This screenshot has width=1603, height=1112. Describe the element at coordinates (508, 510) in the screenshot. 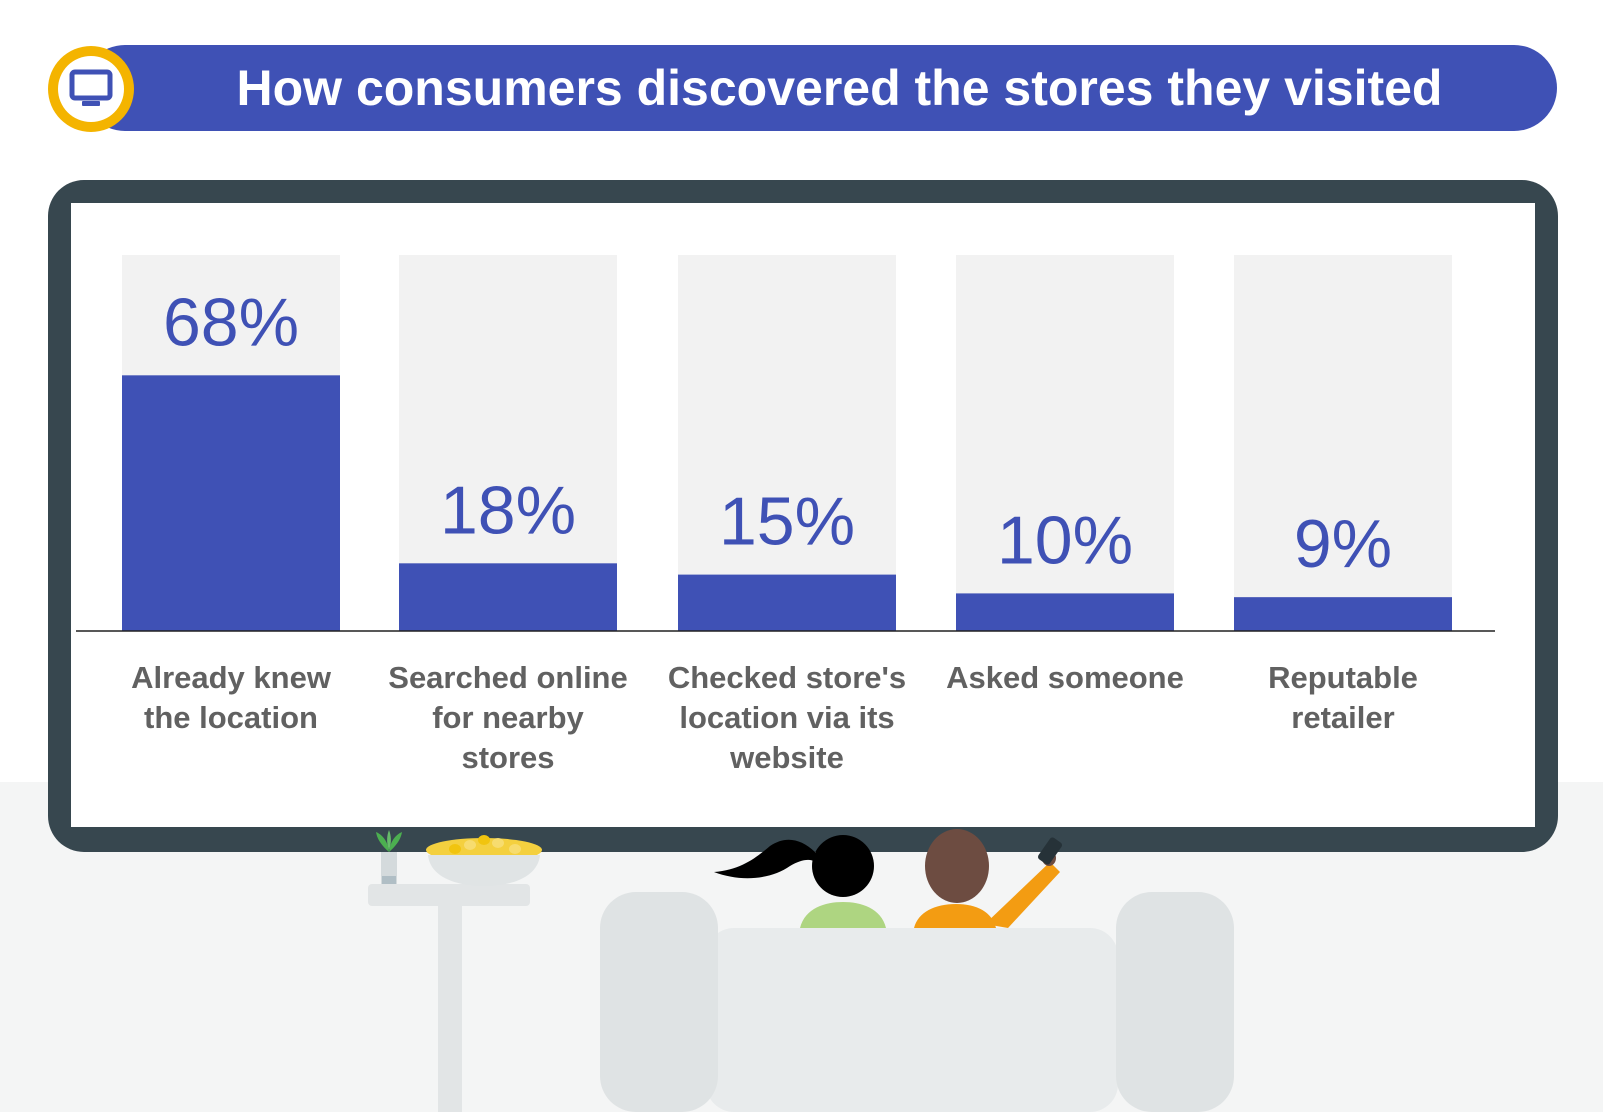

I see `value-label-2: 18%` at that location.